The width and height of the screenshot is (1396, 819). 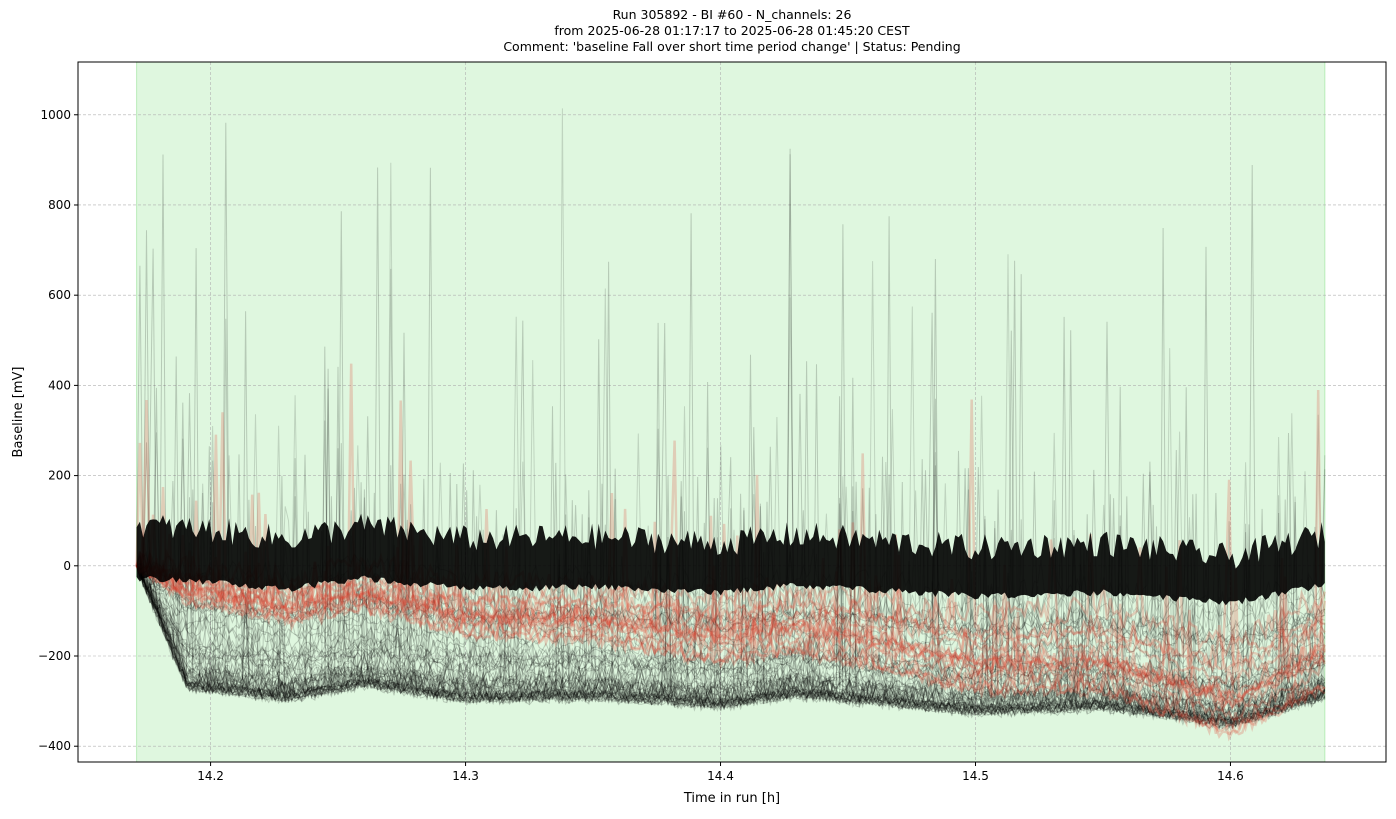 What do you see at coordinates (59, 385) in the screenshot?
I see `y-tick-label: 400` at bounding box center [59, 385].